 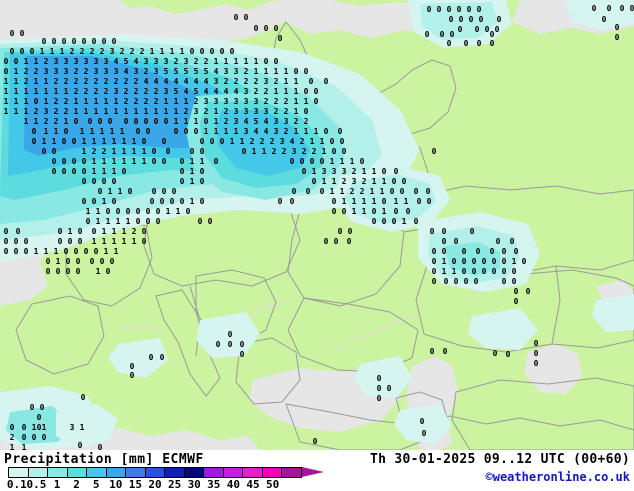 I want to click on legend-title: Precipitation [mm] ECMWF, so click(x=104, y=459).